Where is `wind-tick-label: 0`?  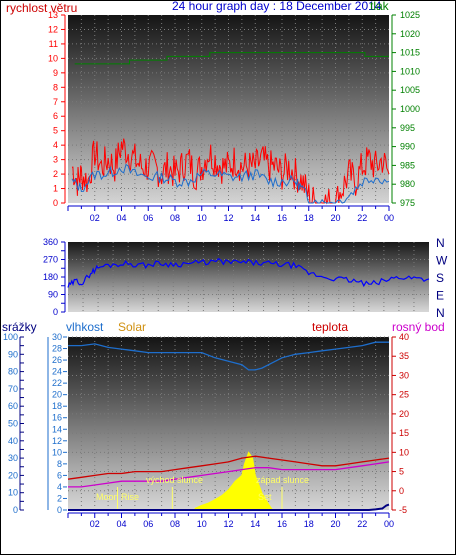 wind-tick-label: 0 is located at coordinates (55, 203).